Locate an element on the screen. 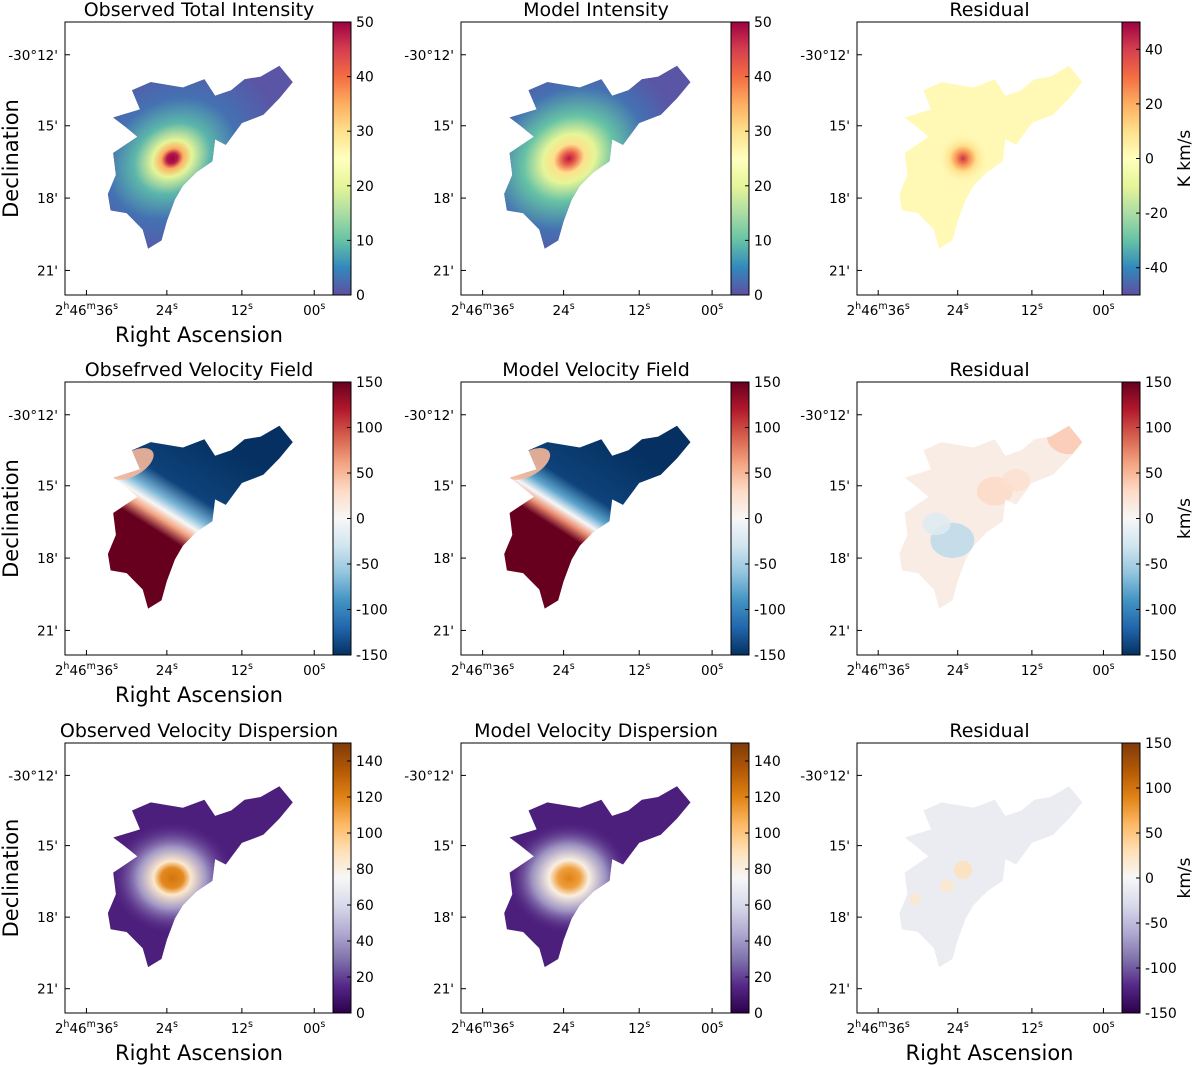  colorbar-tick-label: 30 is located at coordinates (763, 132).